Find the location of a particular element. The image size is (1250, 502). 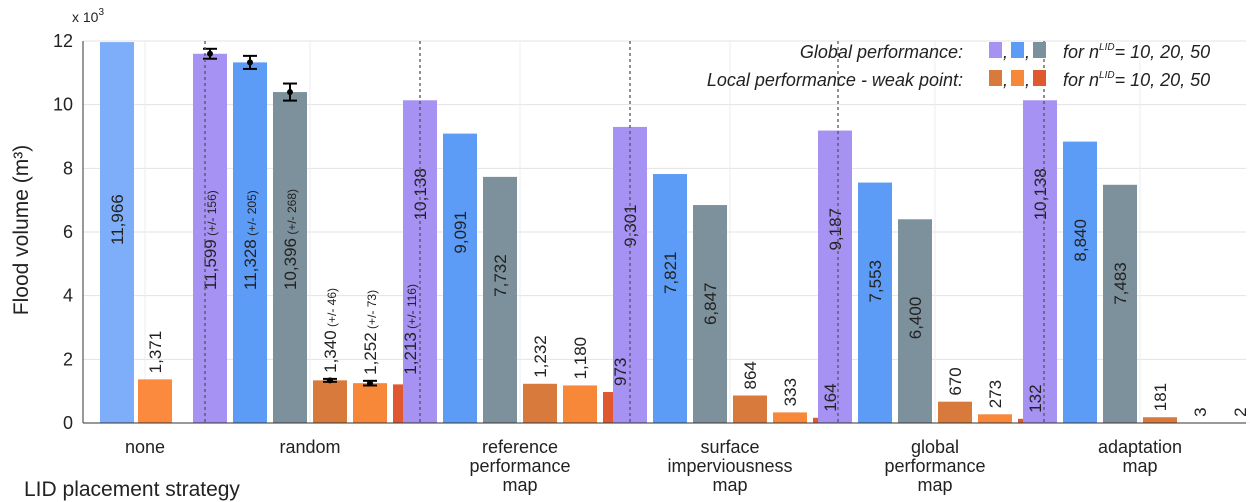

y-tick-label: 8 is located at coordinates (68, 168).